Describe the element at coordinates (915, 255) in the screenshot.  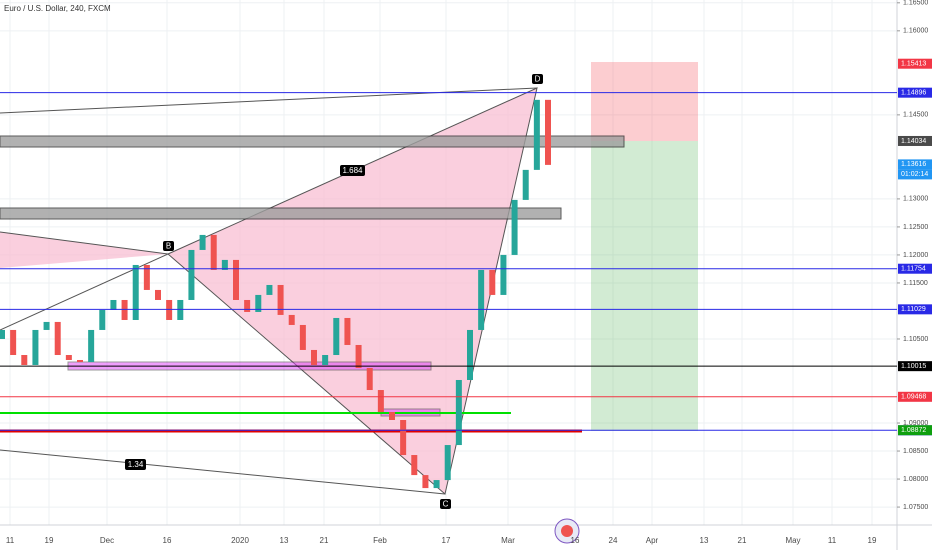
I see `y-tick-label: 1.12000` at that location.